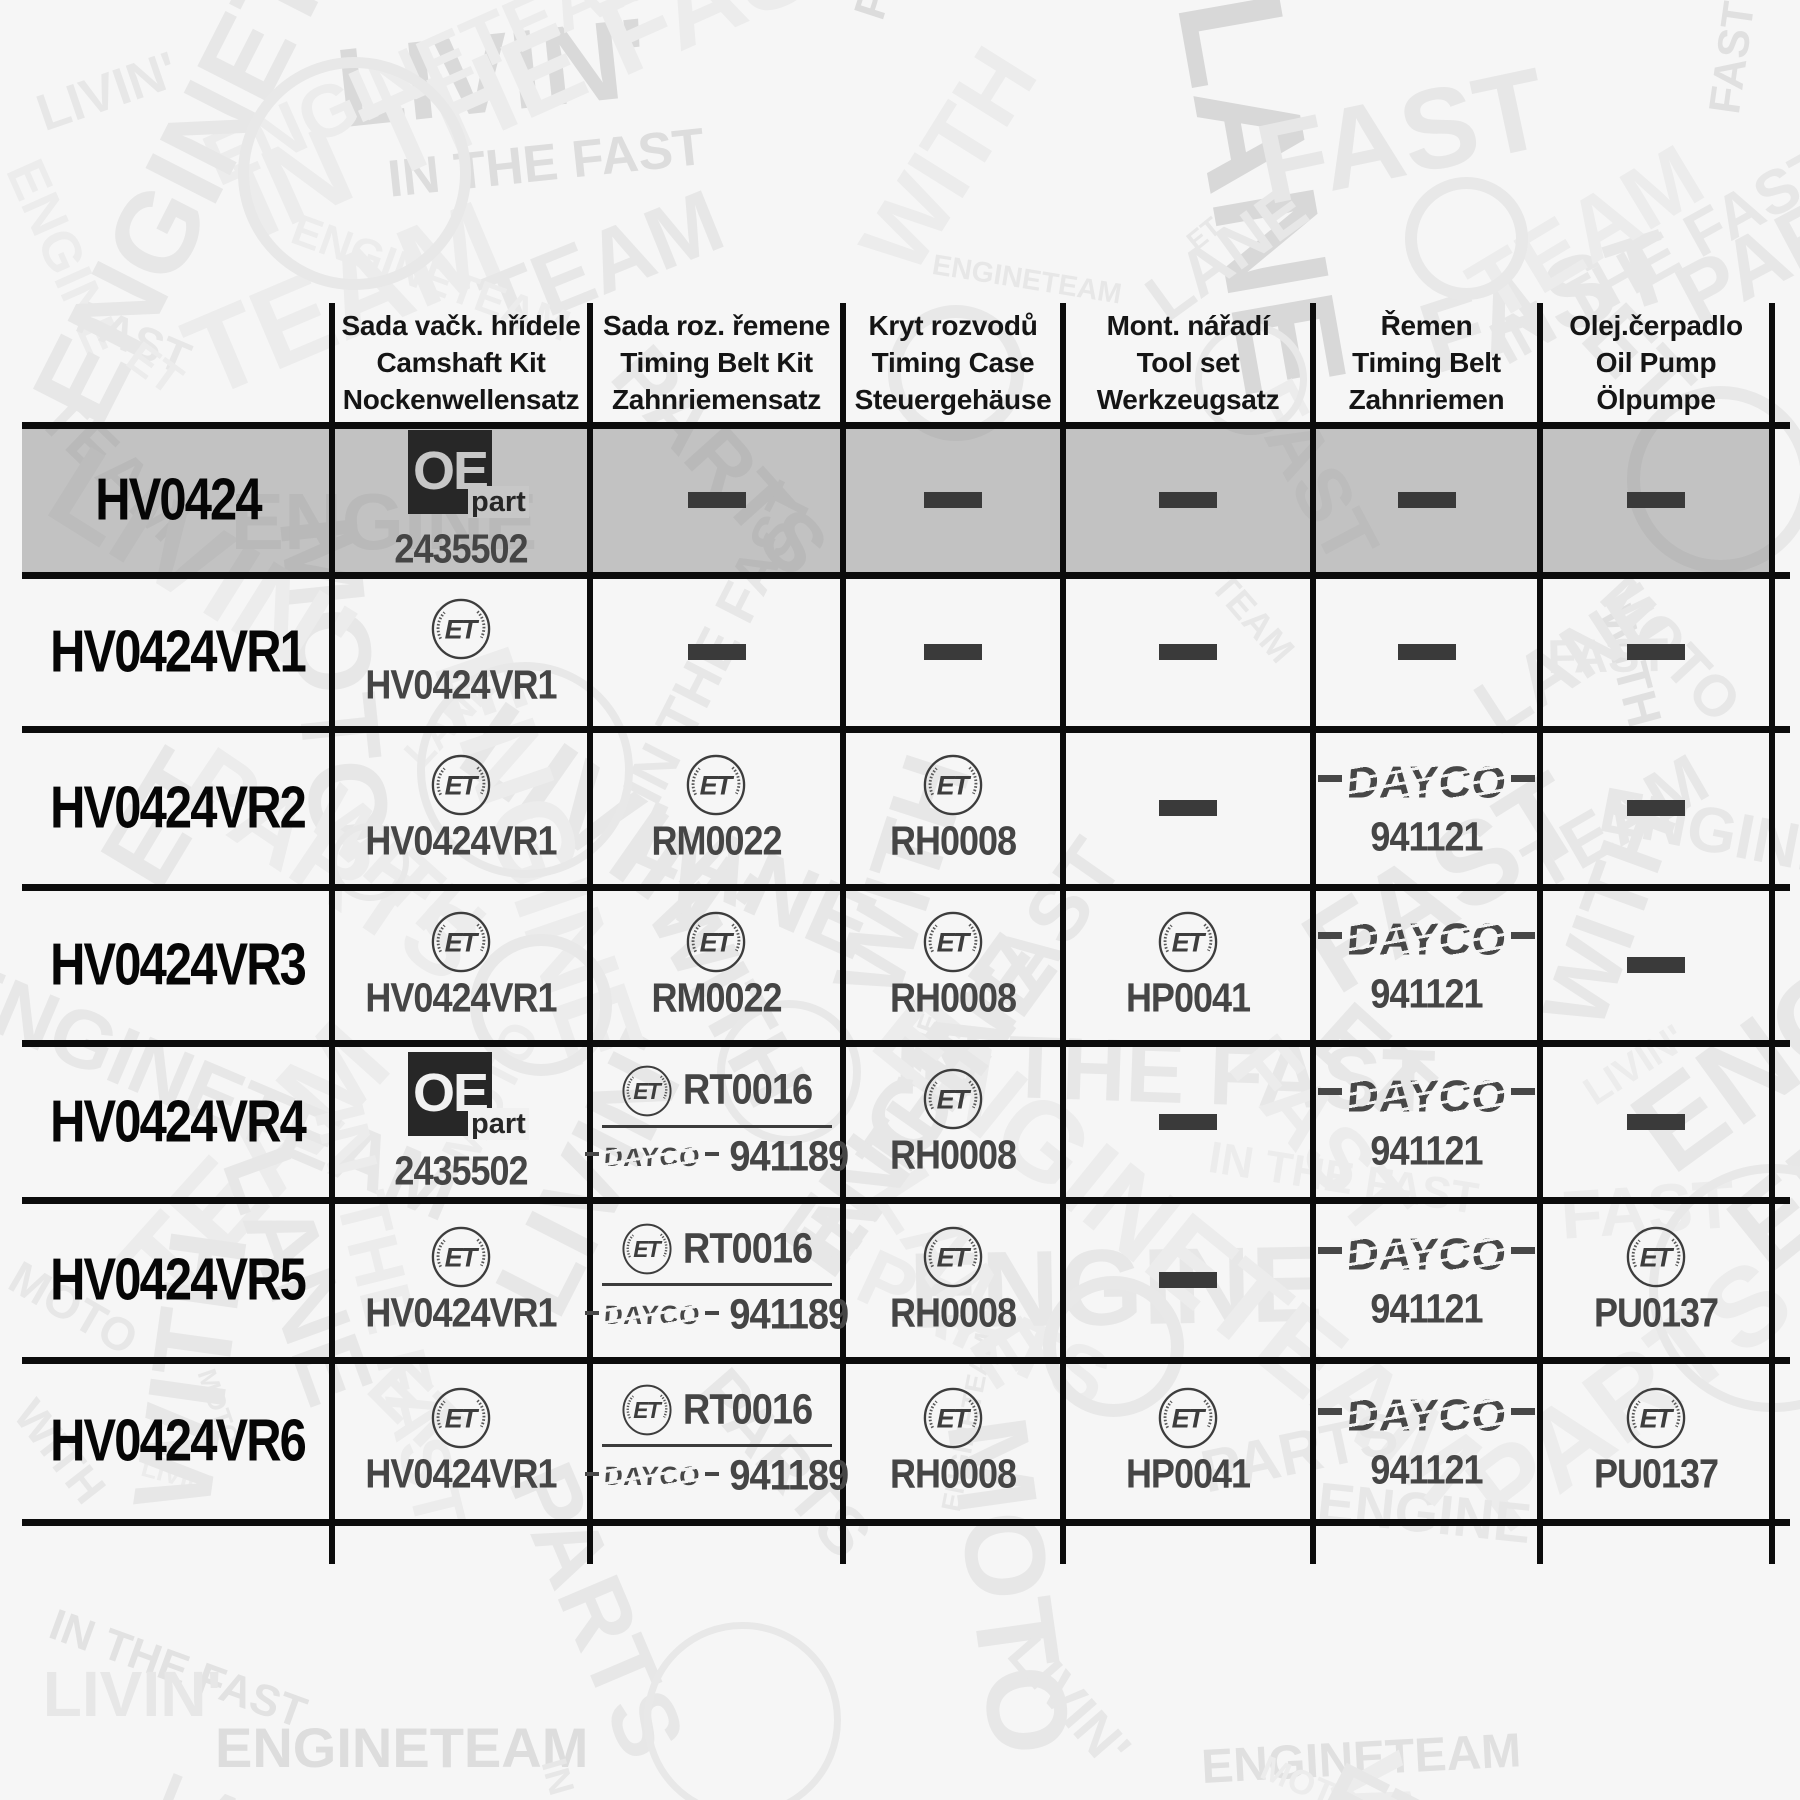 Image resolution: width=1800 pixels, height=1800 pixels. I want to click on cell-HV0424VR6-col6: ET PU0137, so click(1656, 1441).